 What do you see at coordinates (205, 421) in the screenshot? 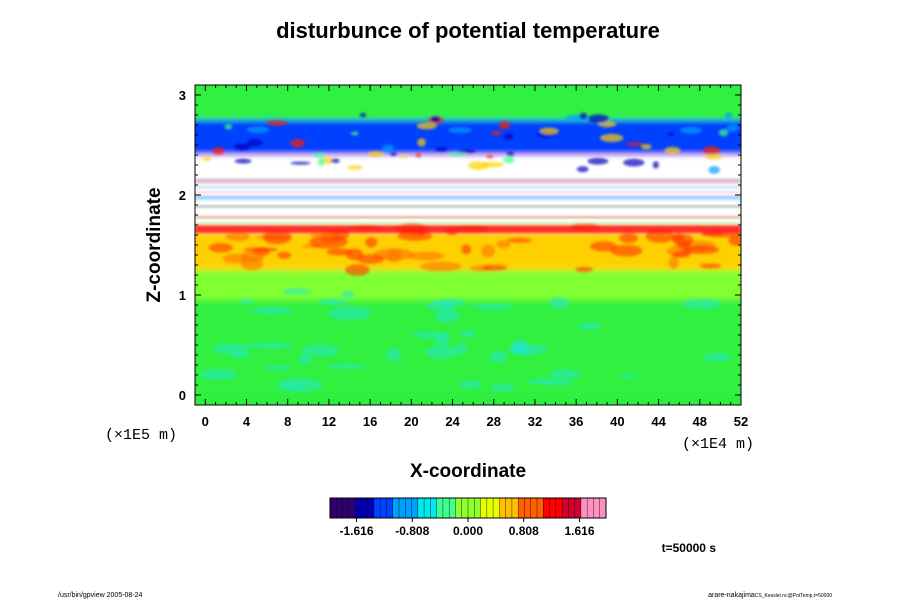
I see `x-tick-label: 0` at bounding box center [205, 421].